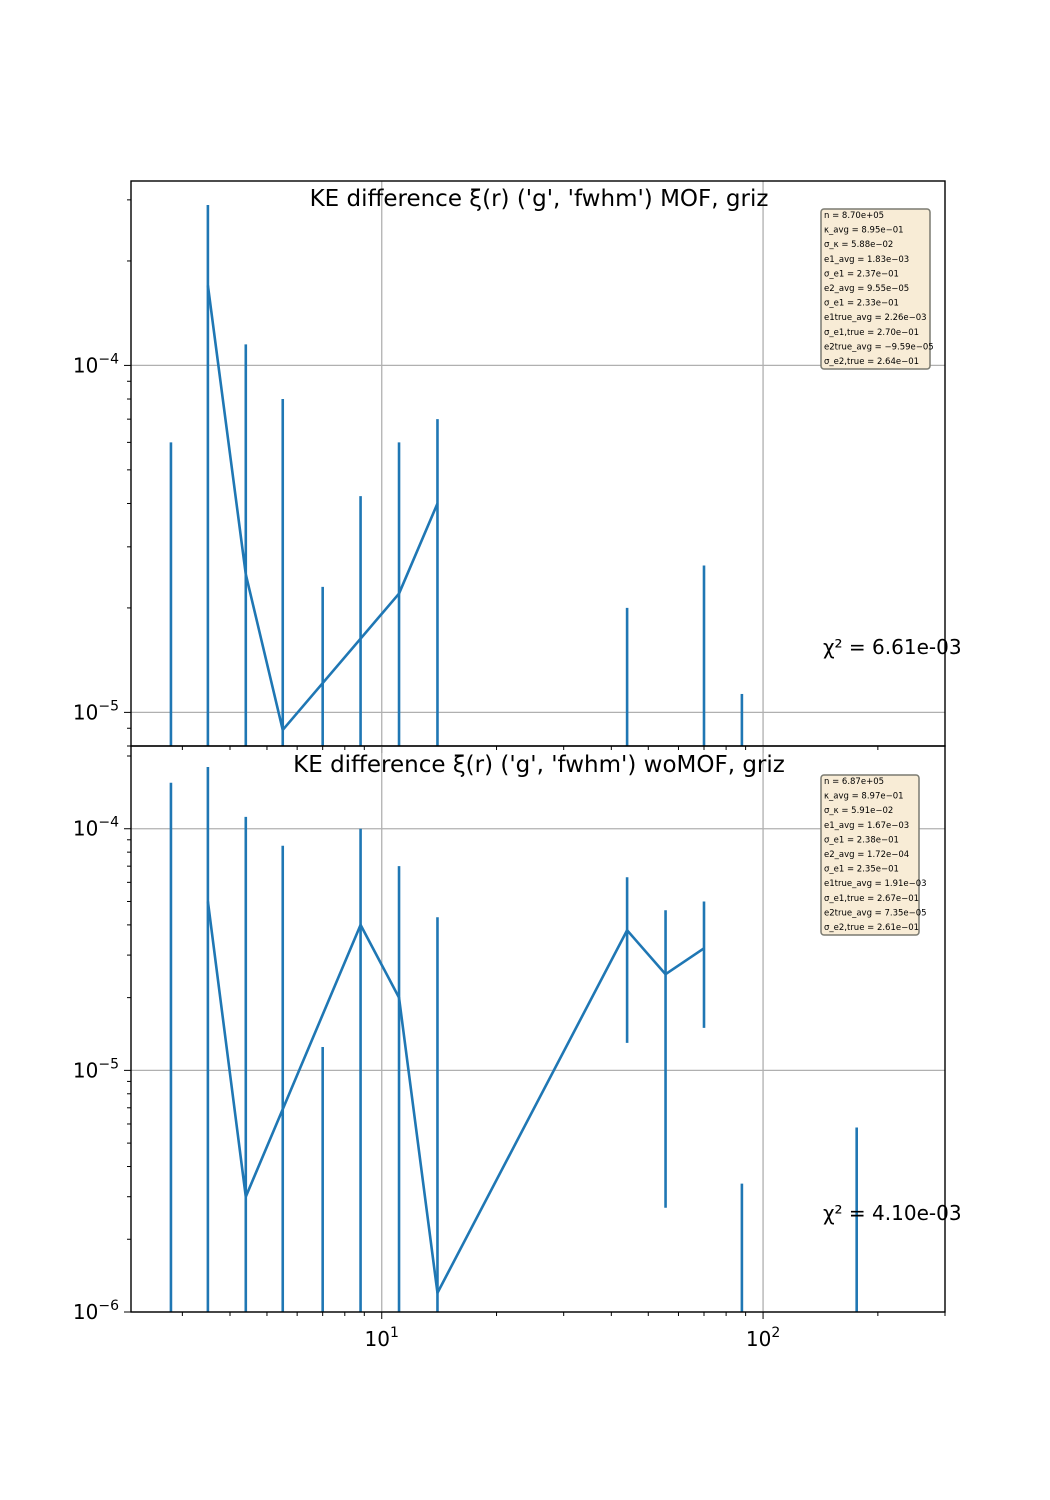  Describe the element at coordinates (864, 231) in the screenshot. I see `stats-line: κ_avg = 8.95e−01` at that location.